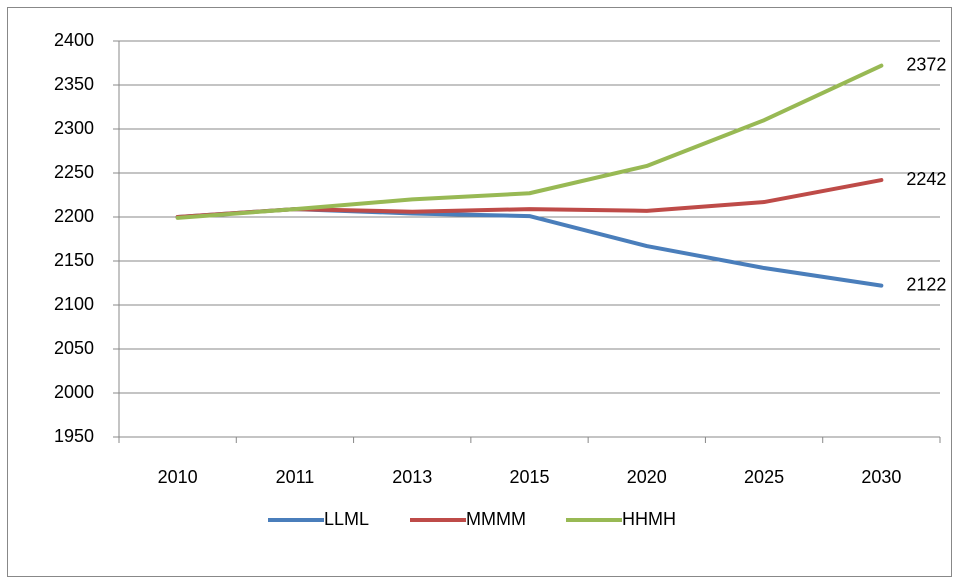 This screenshot has width=958, height=586. I want to click on x-tick-label: 2025, so click(764, 477).